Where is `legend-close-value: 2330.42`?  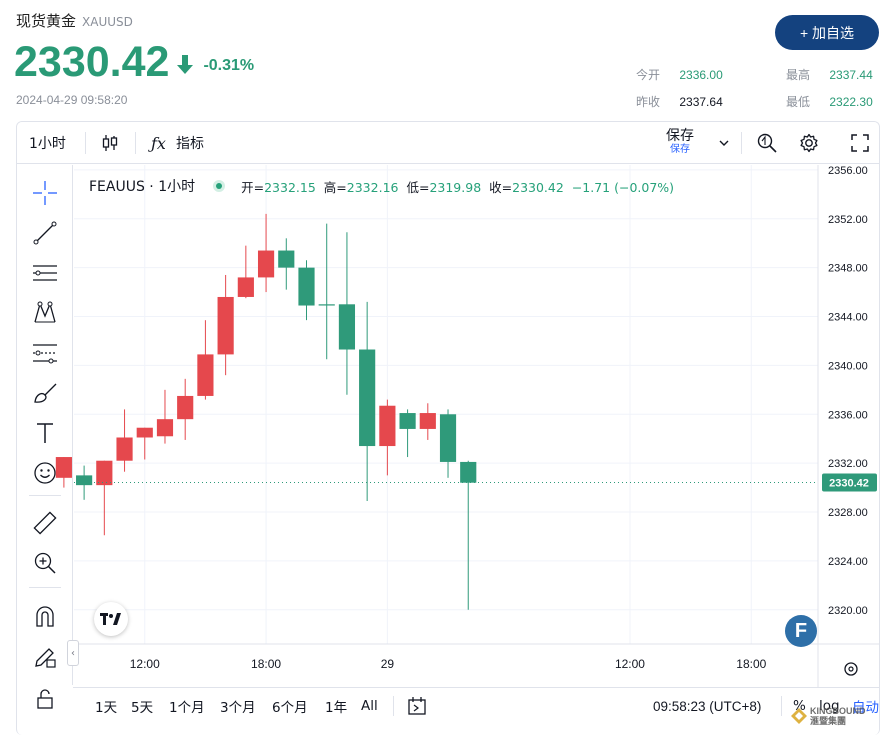 legend-close-value: 2330.42 is located at coordinates (538, 187).